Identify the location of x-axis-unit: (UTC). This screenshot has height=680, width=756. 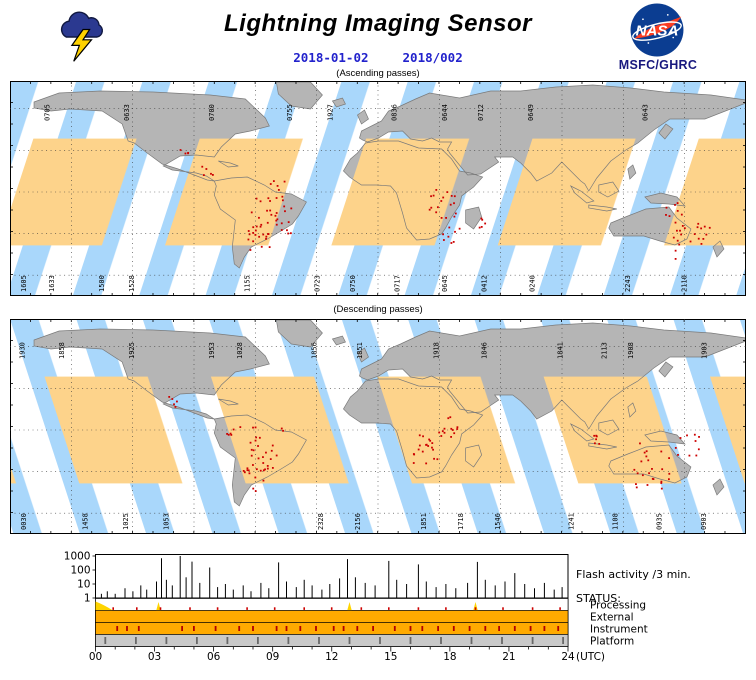
(590, 657).